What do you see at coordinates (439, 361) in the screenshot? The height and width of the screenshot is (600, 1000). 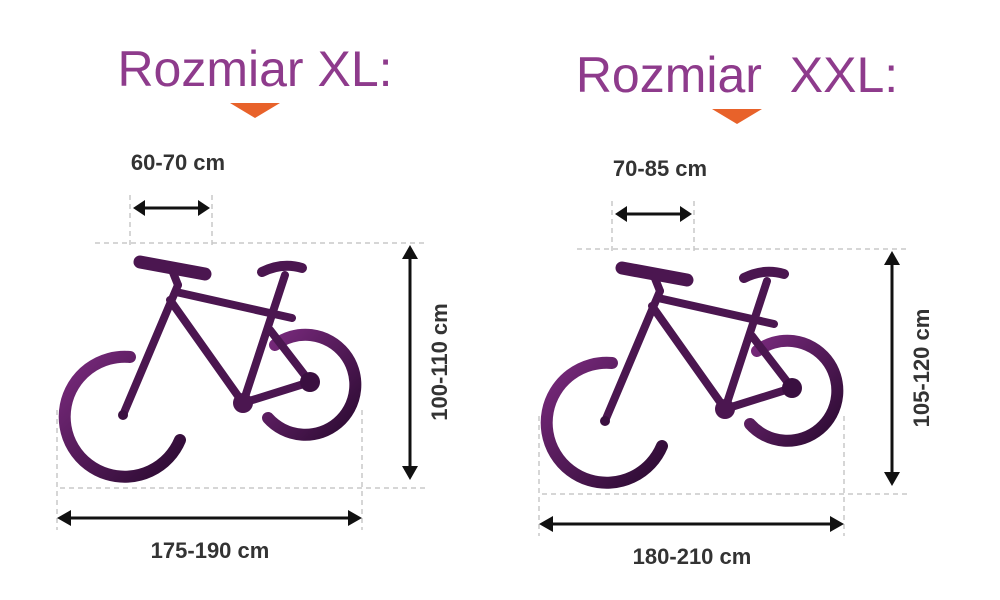 I see `height-label: 100-110 cm` at bounding box center [439, 361].